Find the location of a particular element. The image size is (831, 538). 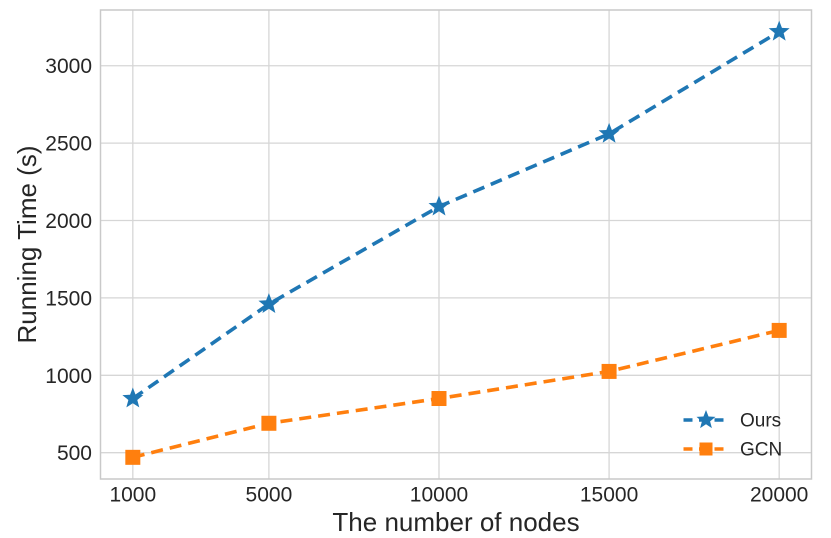

x-axis-label: The number of nodes is located at coordinates (455, 522).